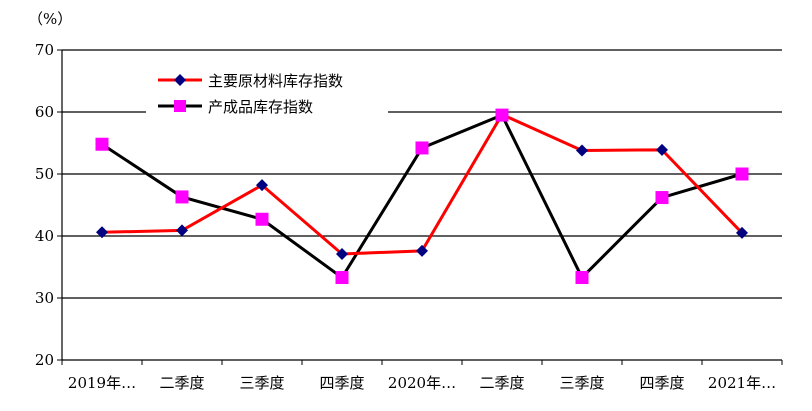 This screenshot has width=812, height=411. What do you see at coordinates (180, 80) in the screenshot?
I see `legend-marker-materials` at bounding box center [180, 80].